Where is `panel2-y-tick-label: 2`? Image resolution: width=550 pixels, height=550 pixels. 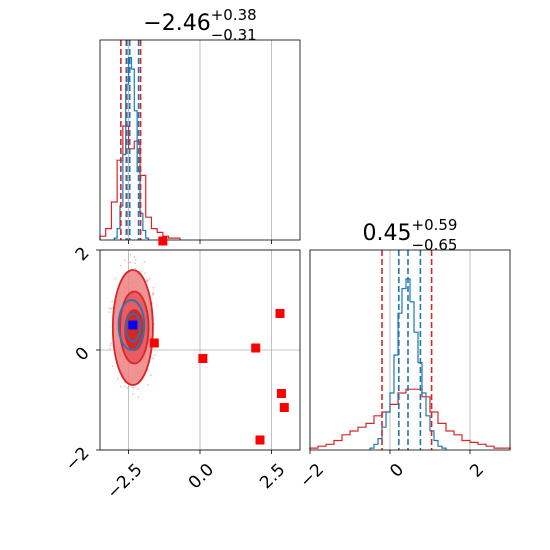 panel2-y-tick-label: 2 is located at coordinates (83, 254).